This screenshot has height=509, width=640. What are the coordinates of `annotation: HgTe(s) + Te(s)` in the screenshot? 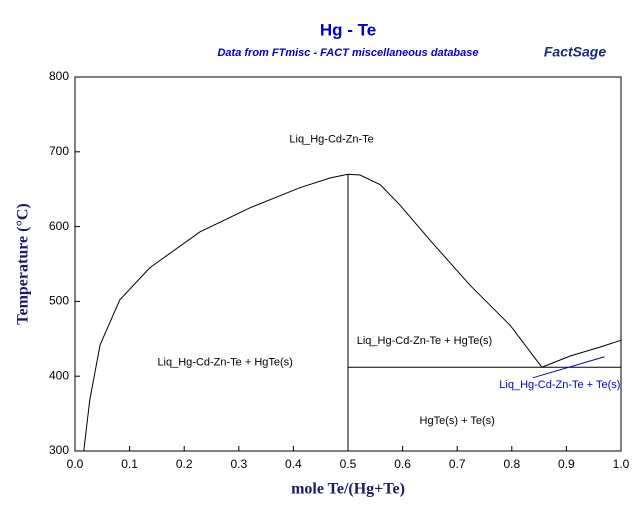 It's located at (457, 421).